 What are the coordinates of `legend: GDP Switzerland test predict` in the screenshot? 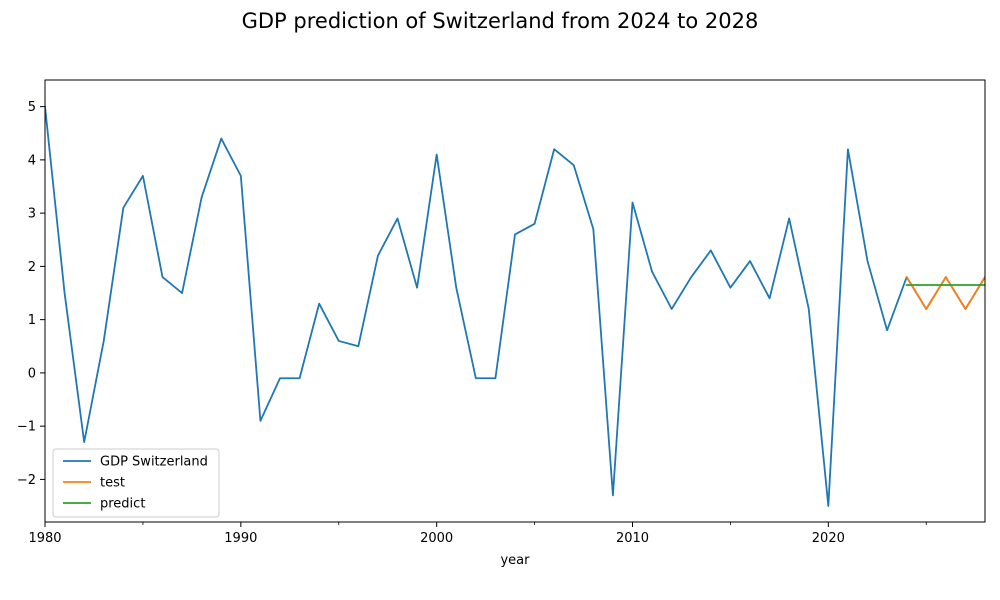 It's located at (136, 483).